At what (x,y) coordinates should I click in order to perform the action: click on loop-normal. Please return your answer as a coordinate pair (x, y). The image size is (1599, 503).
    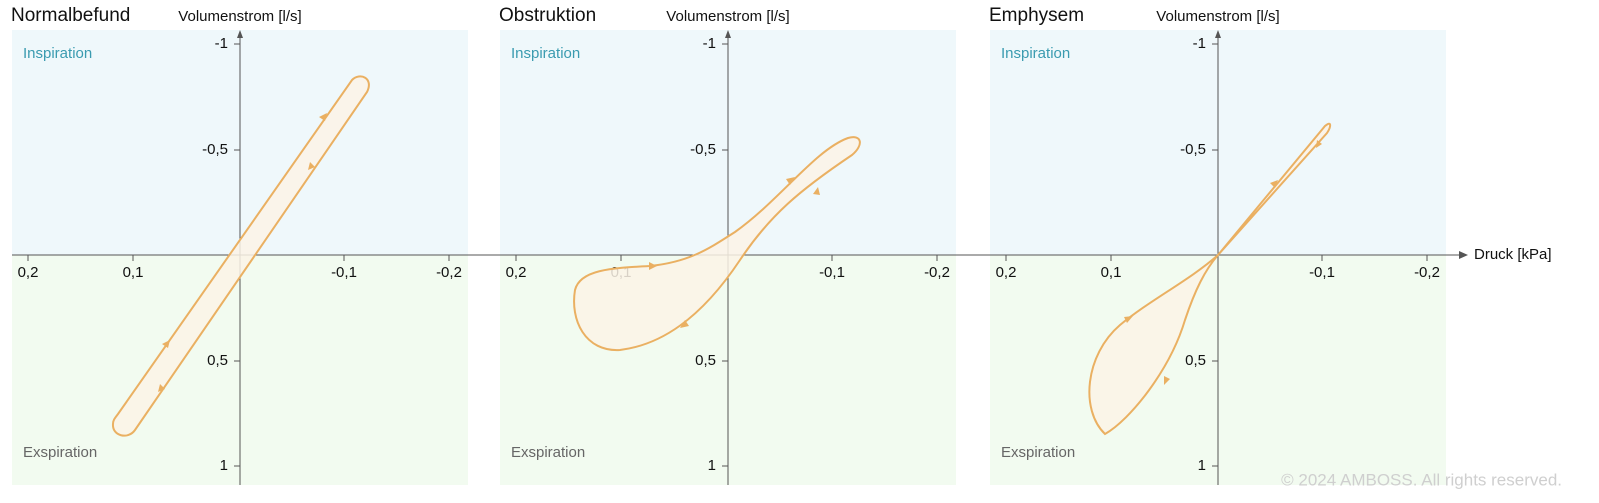
    Looking at the image, I should click on (241, 256).